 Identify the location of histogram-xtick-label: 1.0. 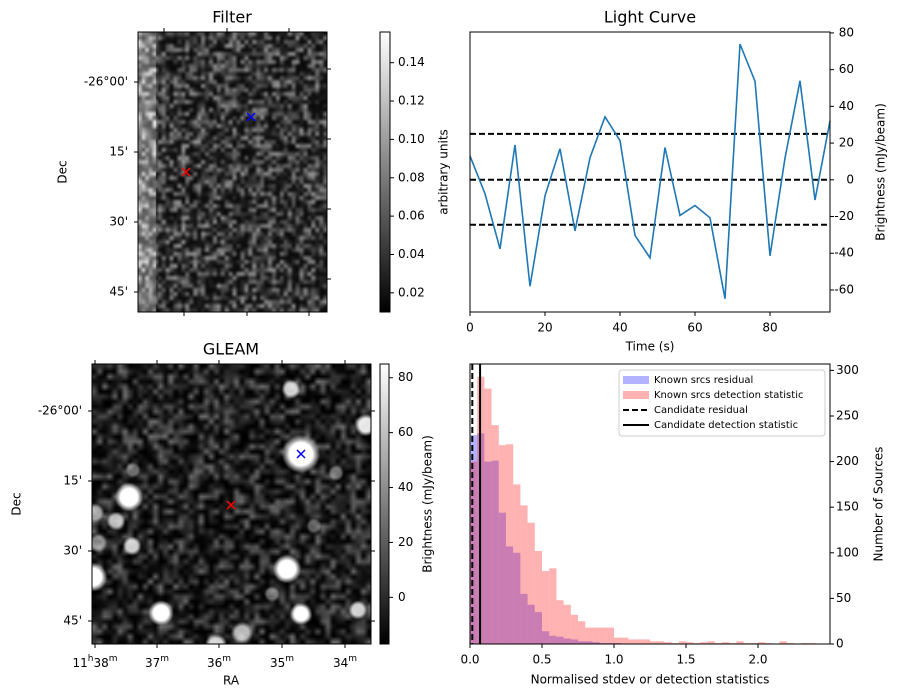
(613, 660).